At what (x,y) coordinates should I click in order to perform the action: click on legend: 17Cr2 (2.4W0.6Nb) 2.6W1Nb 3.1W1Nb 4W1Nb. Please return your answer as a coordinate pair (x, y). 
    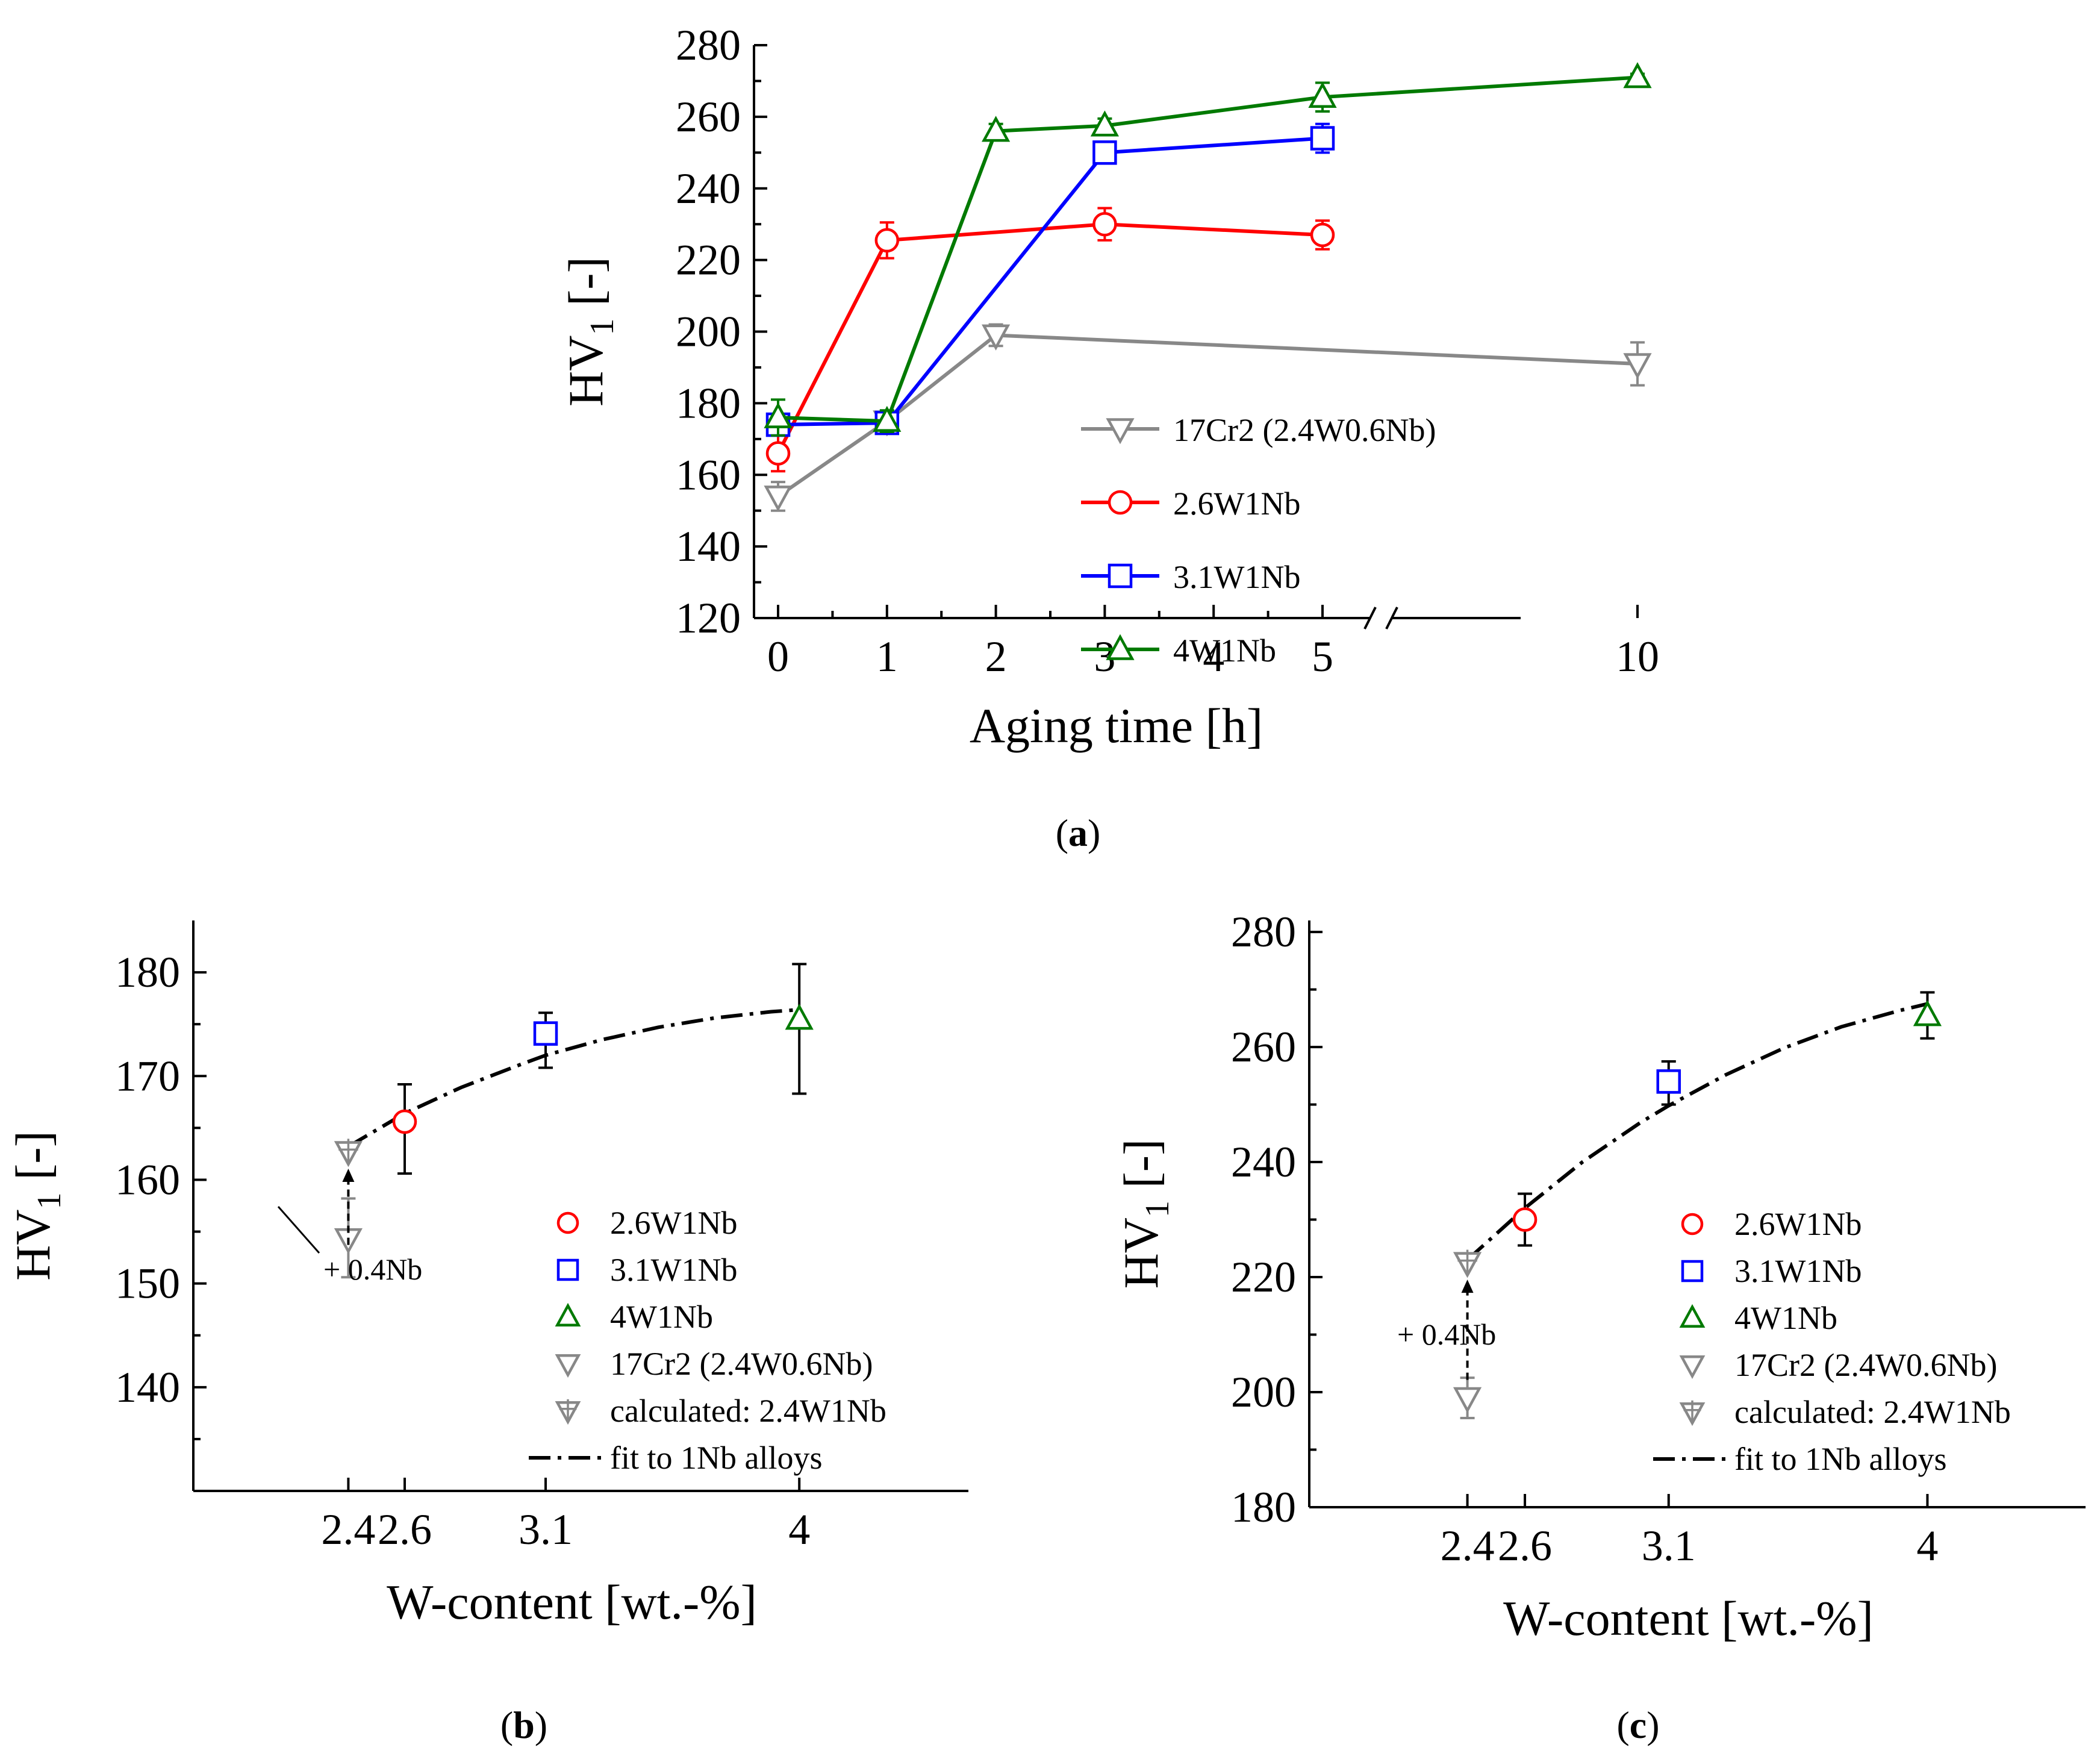
    Looking at the image, I should click on (1258, 540).